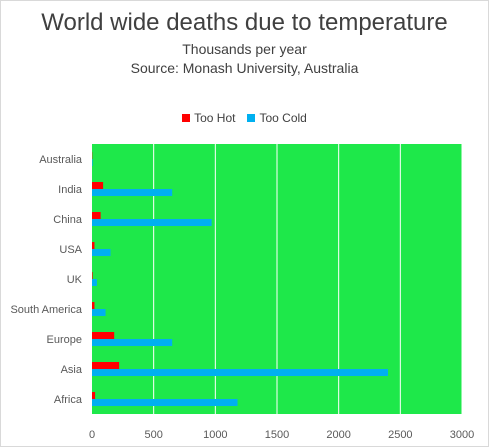 The height and width of the screenshot is (447, 489). I want to click on y-category-label: Asia, so click(72, 370).